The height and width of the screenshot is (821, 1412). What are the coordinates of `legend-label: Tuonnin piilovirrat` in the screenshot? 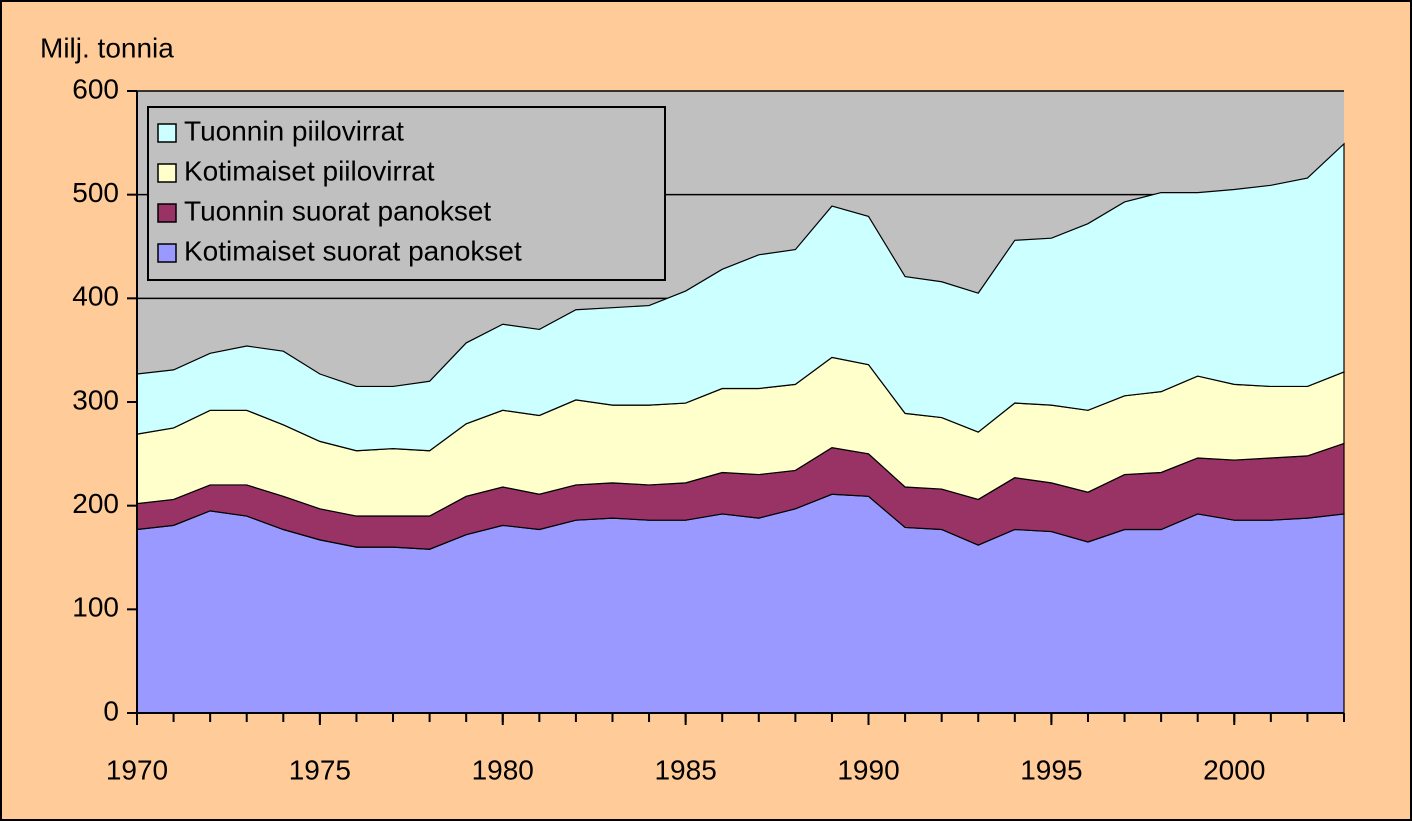 It's located at (294, 130).